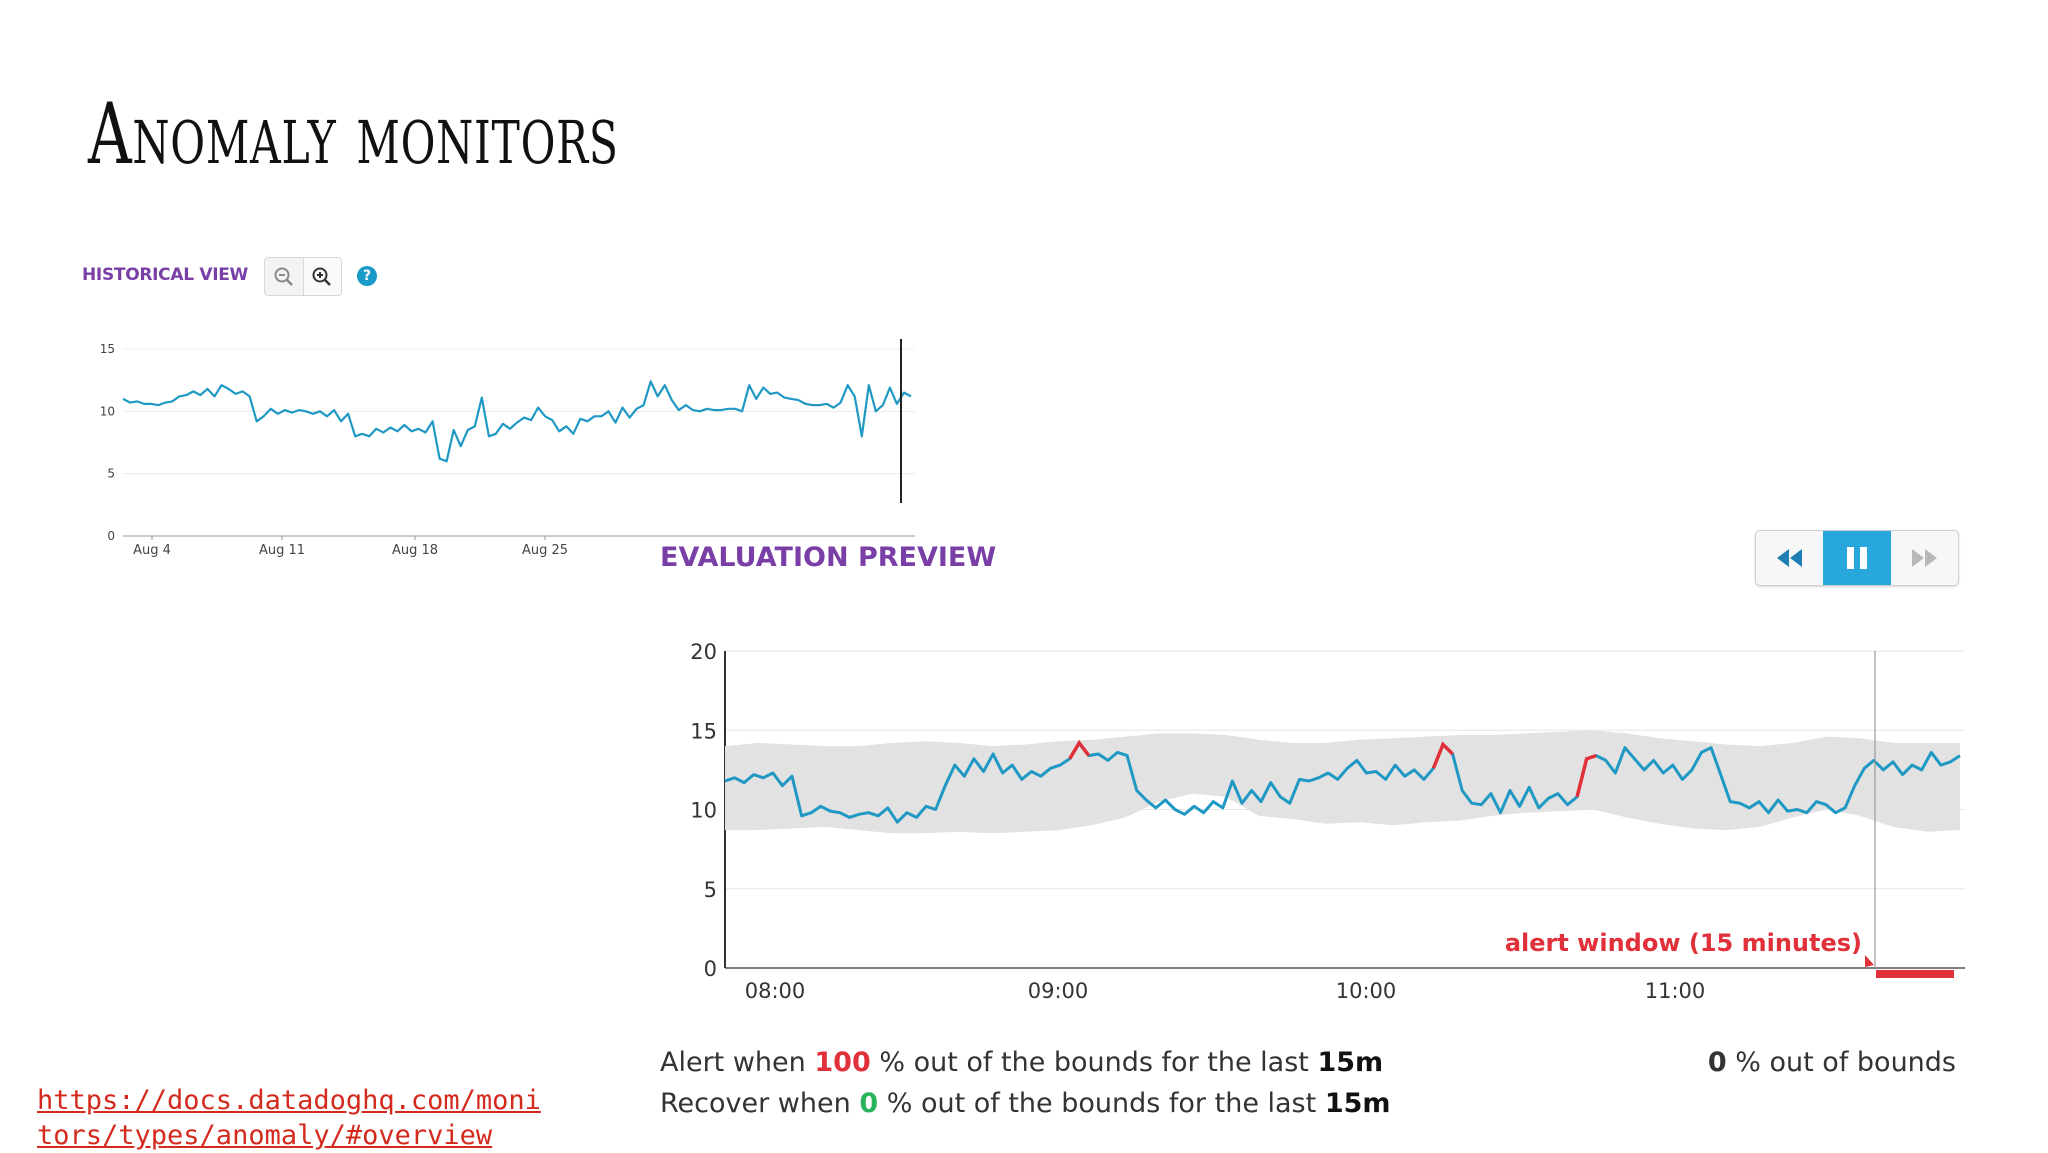  I want to click on y-tick-label: 20, so click(703, 652).